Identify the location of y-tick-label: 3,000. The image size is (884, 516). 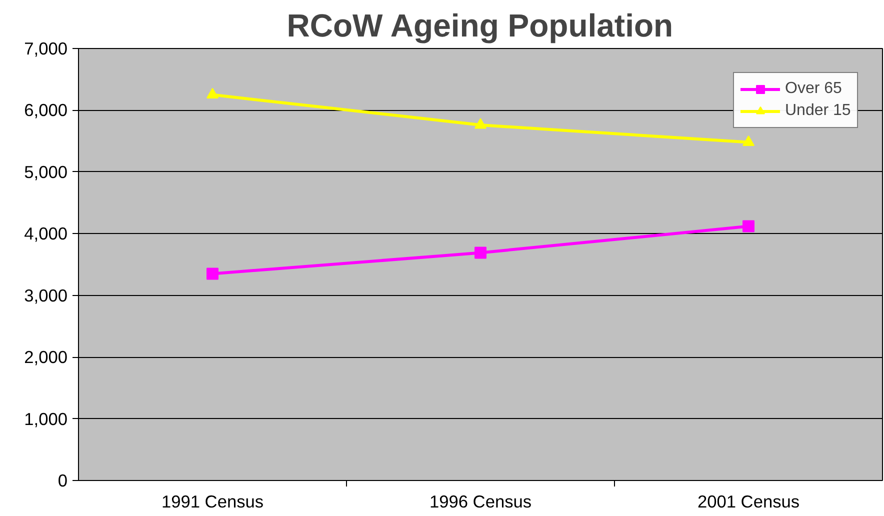
(46, 295).